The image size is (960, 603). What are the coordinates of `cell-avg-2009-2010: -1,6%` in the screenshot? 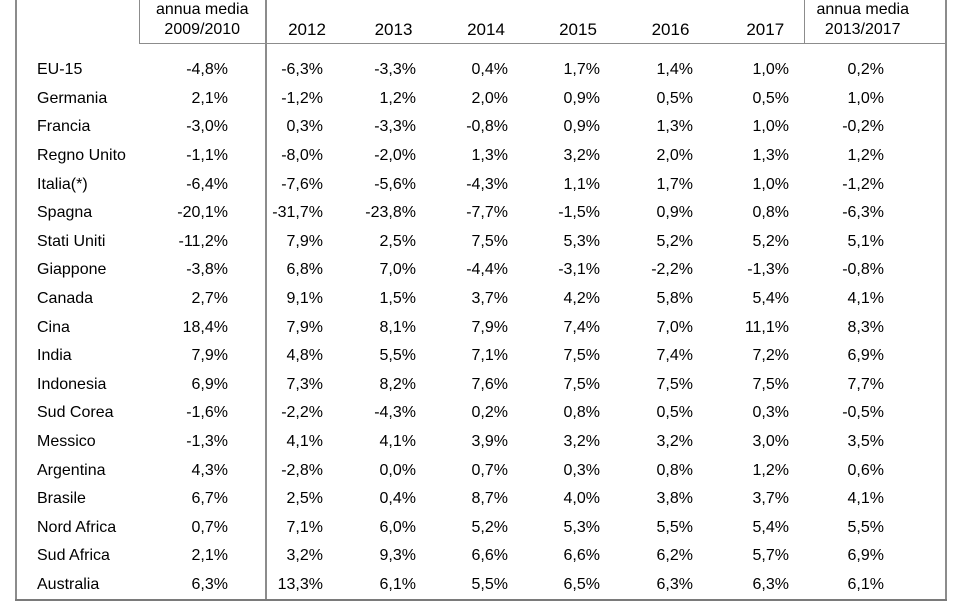 It's located at (207, 413).